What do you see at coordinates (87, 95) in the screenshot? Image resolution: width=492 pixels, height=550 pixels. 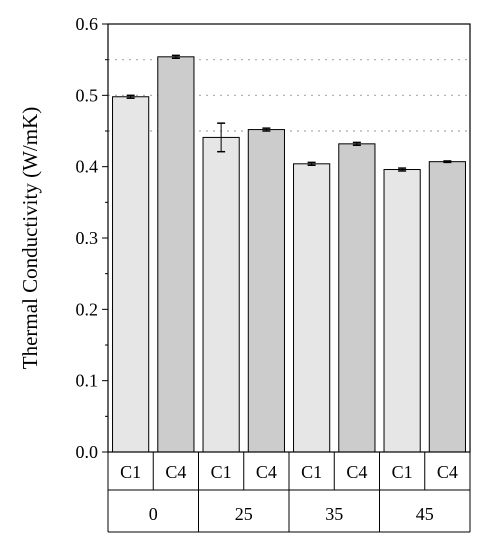 I see `y-tick-label: 0.5` at bounding box center [87, 95].